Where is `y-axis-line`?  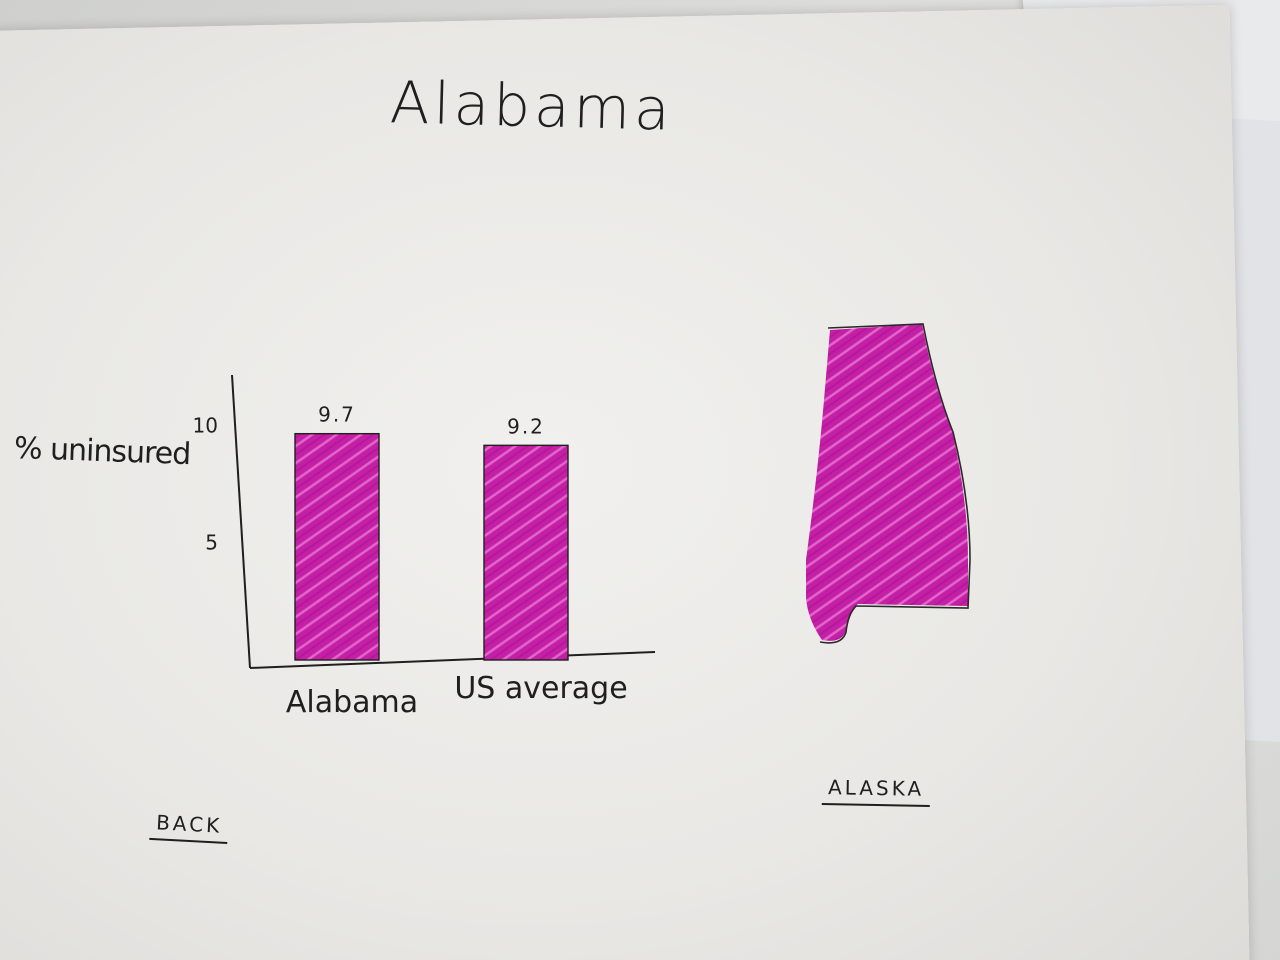
y-axis-line is located at coordinates (241, 521).